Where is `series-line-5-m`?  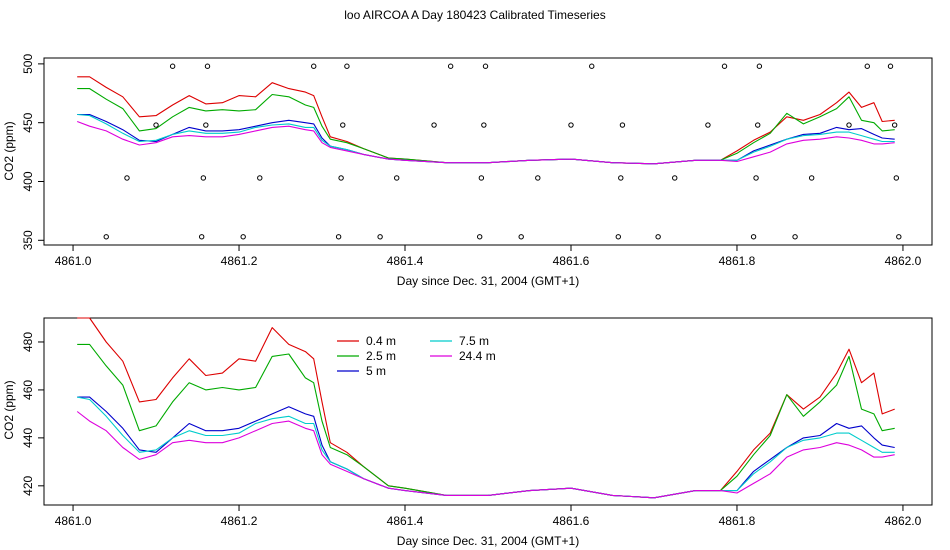
series-line-5-m is located at coordinates (486, 139).